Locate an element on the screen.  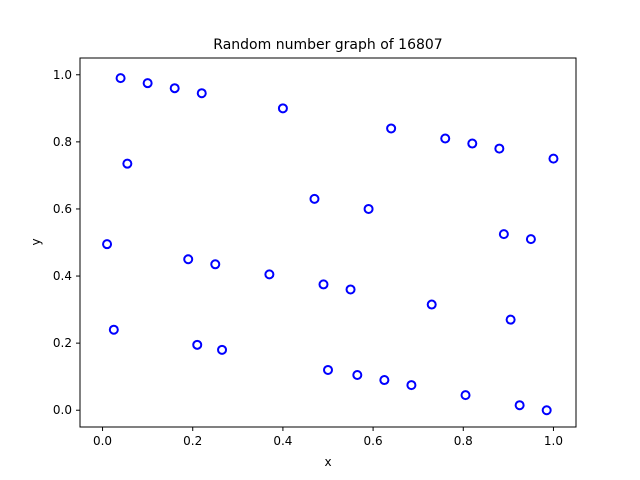
x-tick-label: 1.0 is located at coordinates (553, 441).